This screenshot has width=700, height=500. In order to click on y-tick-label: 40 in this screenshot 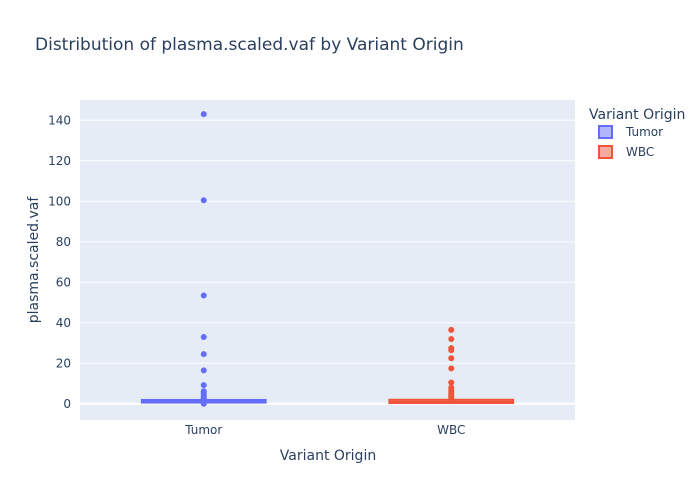, I will do `click(63, 323)`.